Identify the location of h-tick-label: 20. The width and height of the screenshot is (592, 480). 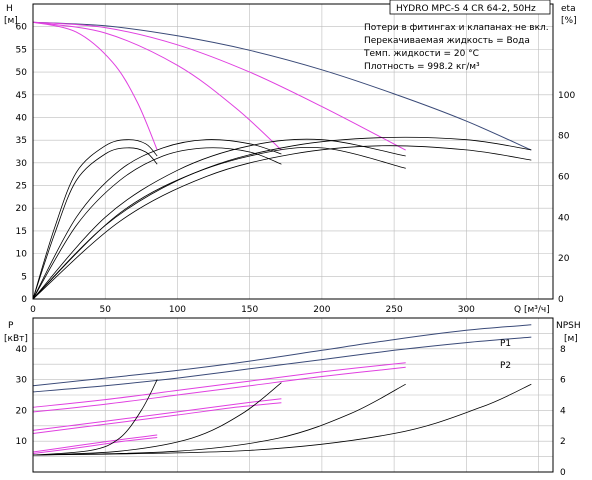
(22, 209).